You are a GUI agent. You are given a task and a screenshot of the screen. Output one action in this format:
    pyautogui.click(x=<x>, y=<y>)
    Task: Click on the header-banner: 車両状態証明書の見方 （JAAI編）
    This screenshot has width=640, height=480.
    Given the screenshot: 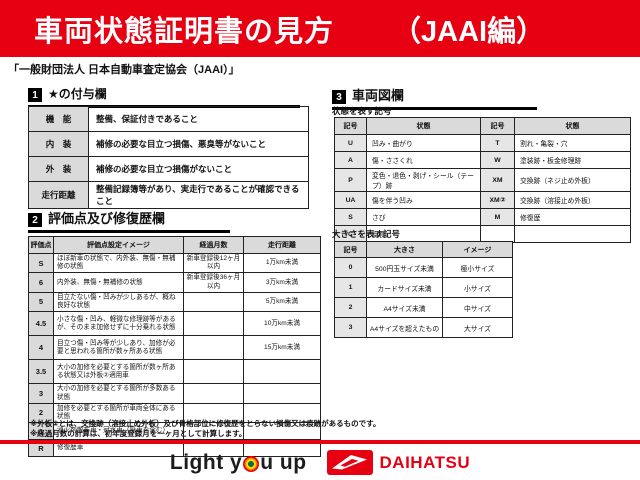 What is the action you would take?
    pyautogui.click(x=320, y=28)
    